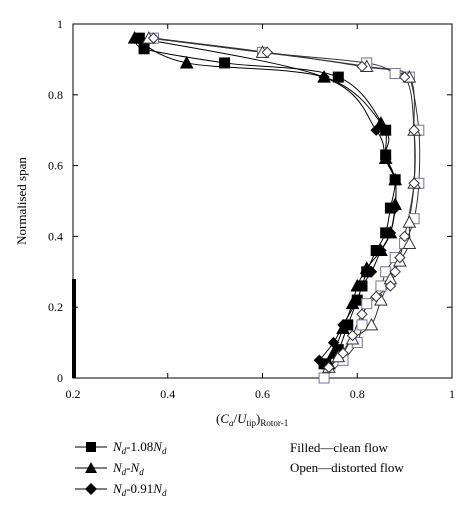 Image resolution: width=474 pixels, height=515 pixels. What do you see at coordinates (21, 201) in the screenshot?
I see `y-axis-label: Normalised span` at bounding box center [21, 201].